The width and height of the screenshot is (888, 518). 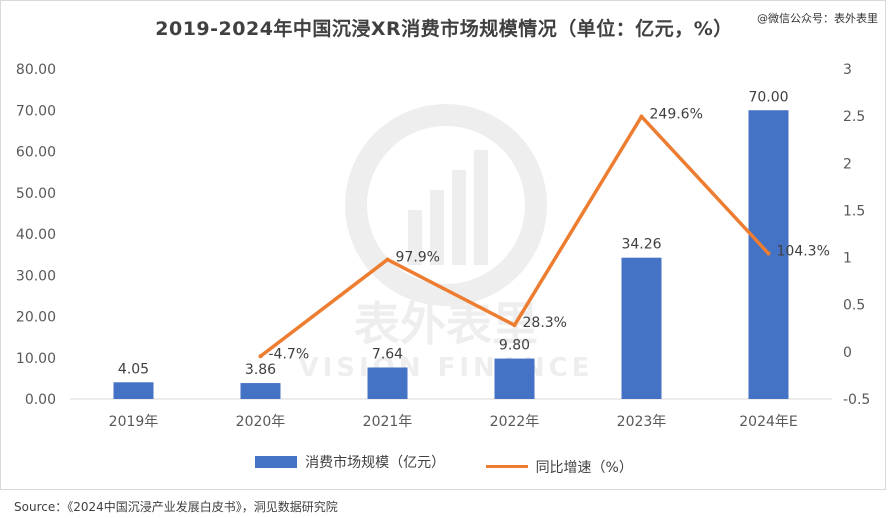 What do you see at coordinates (388, 422) in the screenshot?
I see `x-tick-label: 2021年` at bounding box center [388, 422].